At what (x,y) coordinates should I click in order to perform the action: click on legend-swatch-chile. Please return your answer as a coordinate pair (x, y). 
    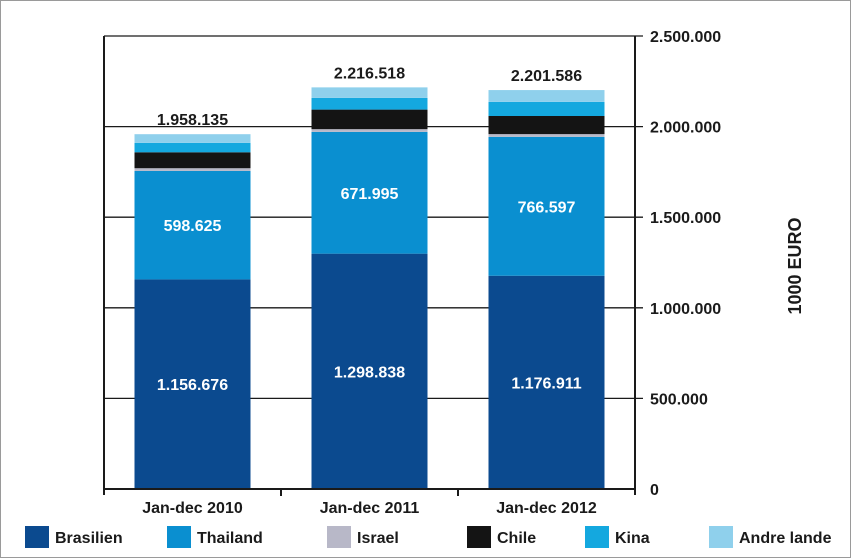
    Looking at the image, I should click on (479, 537).